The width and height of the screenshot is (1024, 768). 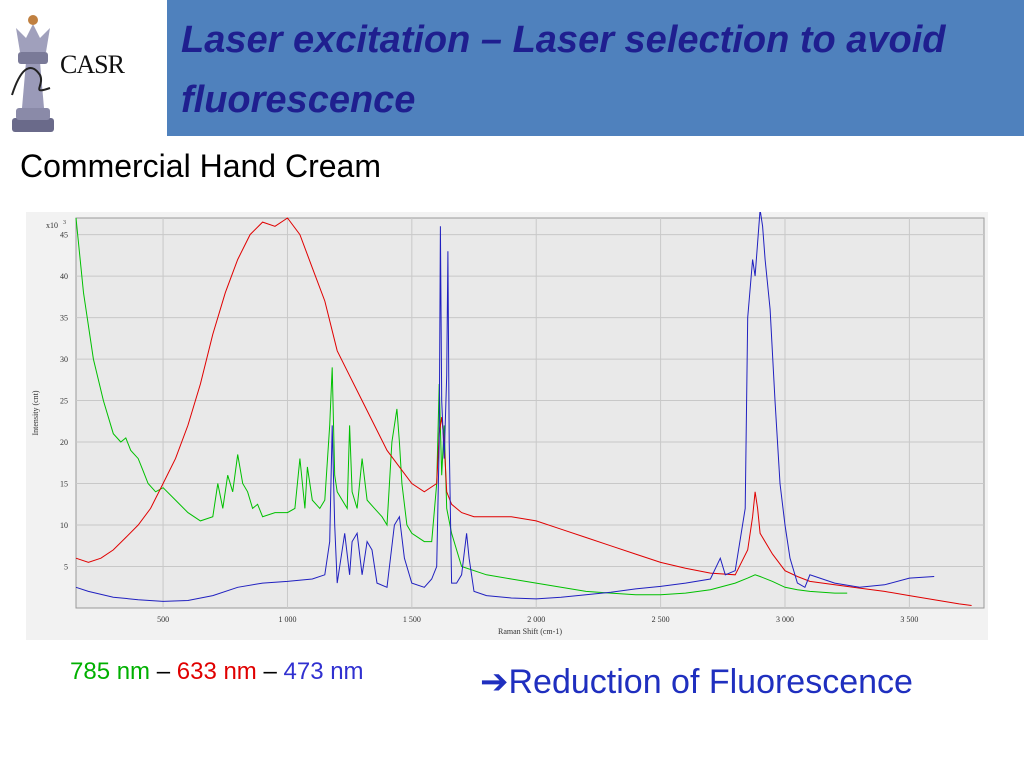 I want to click on conclusion-text: Reduction of Fluorescence, so click(x=710, y=682).